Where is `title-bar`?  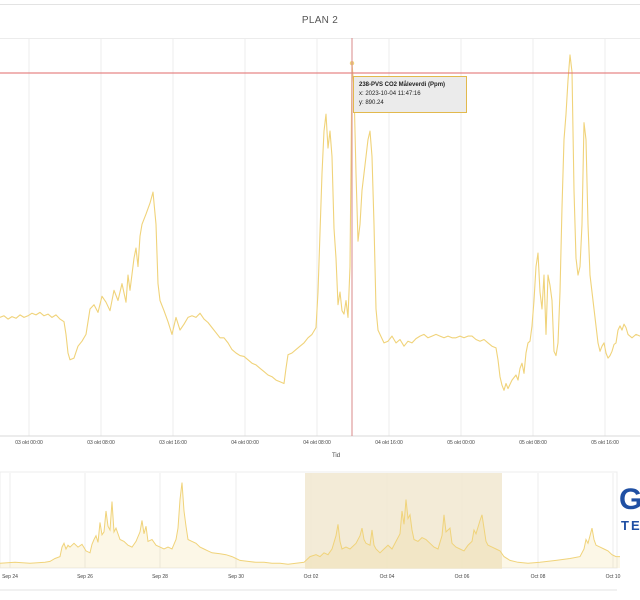 title-bar is located at coordinates (320, 22).